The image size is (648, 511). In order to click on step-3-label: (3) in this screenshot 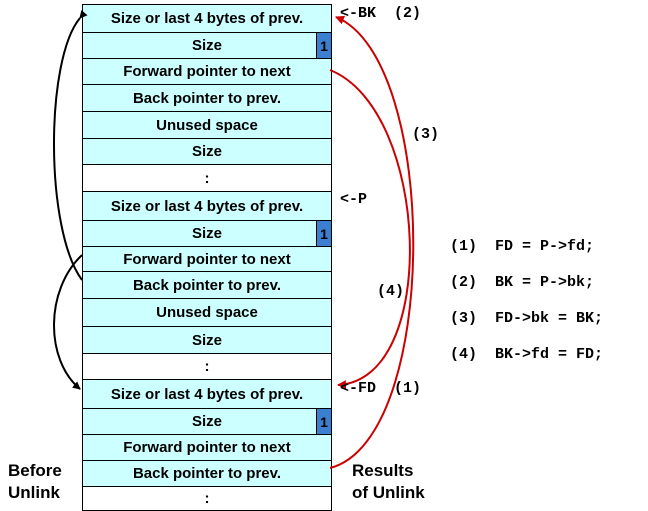, I will do `click(426, 134)`.